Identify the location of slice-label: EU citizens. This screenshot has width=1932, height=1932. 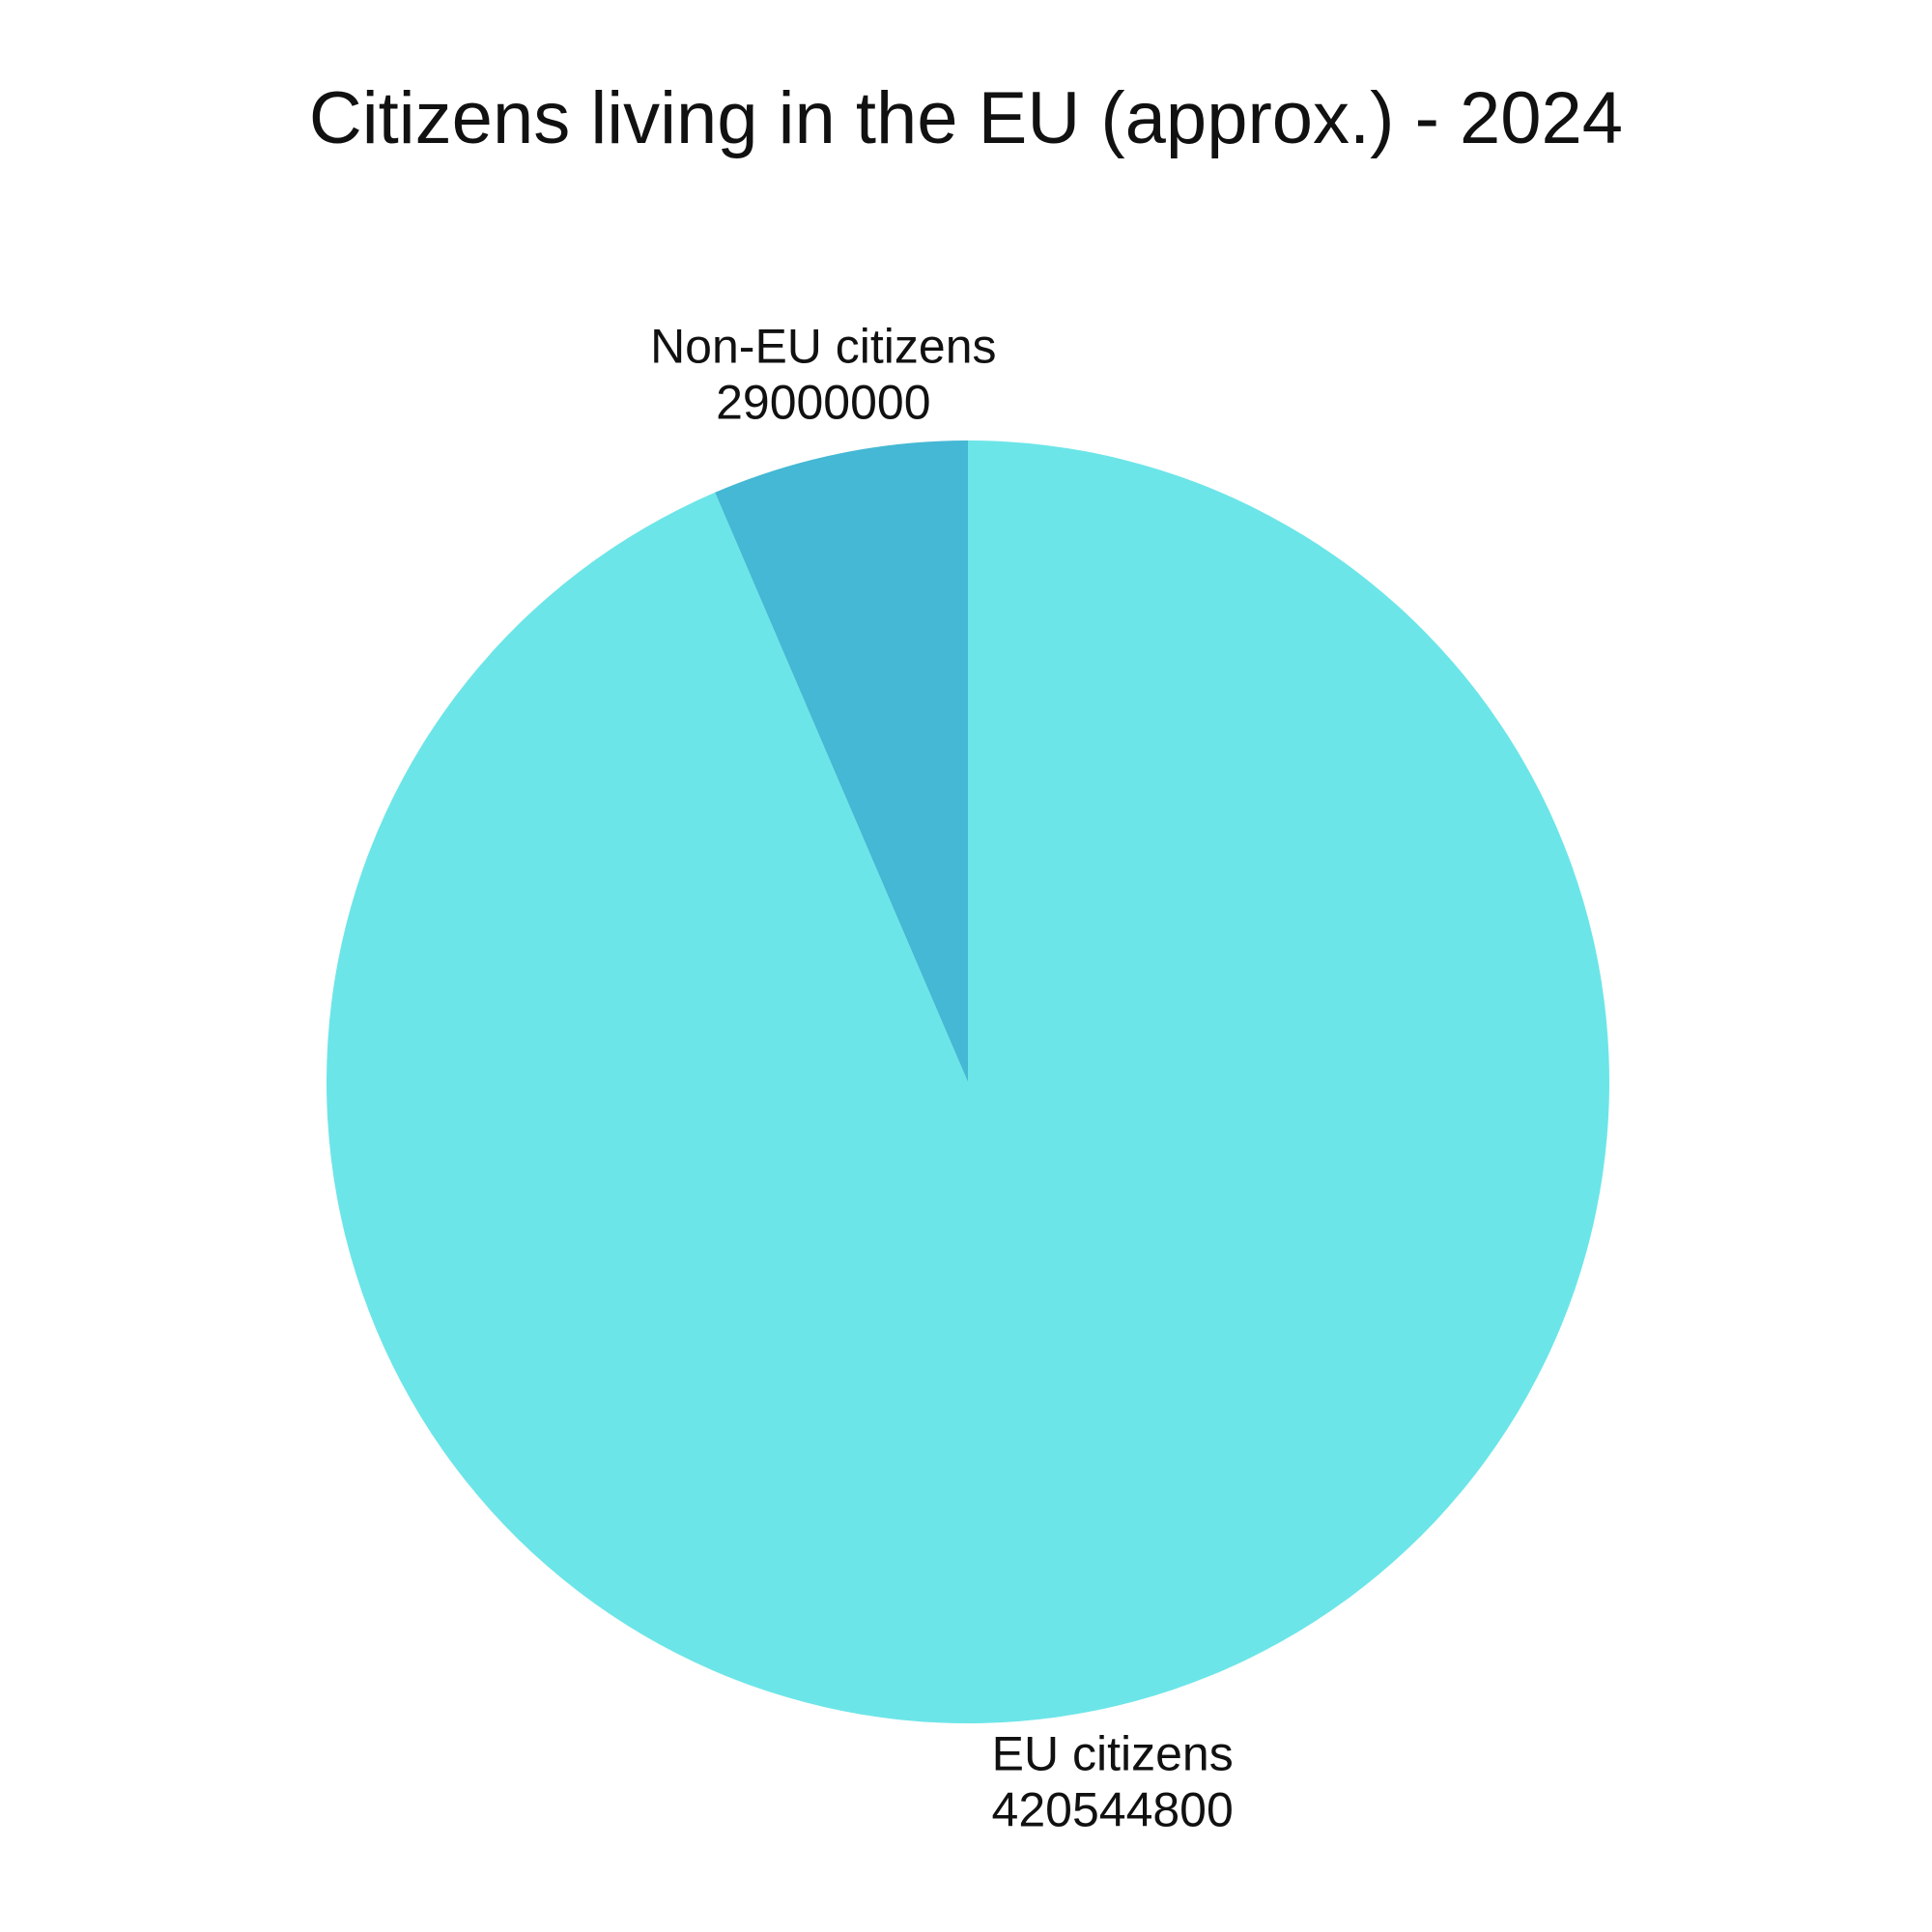
(1113, 1754).